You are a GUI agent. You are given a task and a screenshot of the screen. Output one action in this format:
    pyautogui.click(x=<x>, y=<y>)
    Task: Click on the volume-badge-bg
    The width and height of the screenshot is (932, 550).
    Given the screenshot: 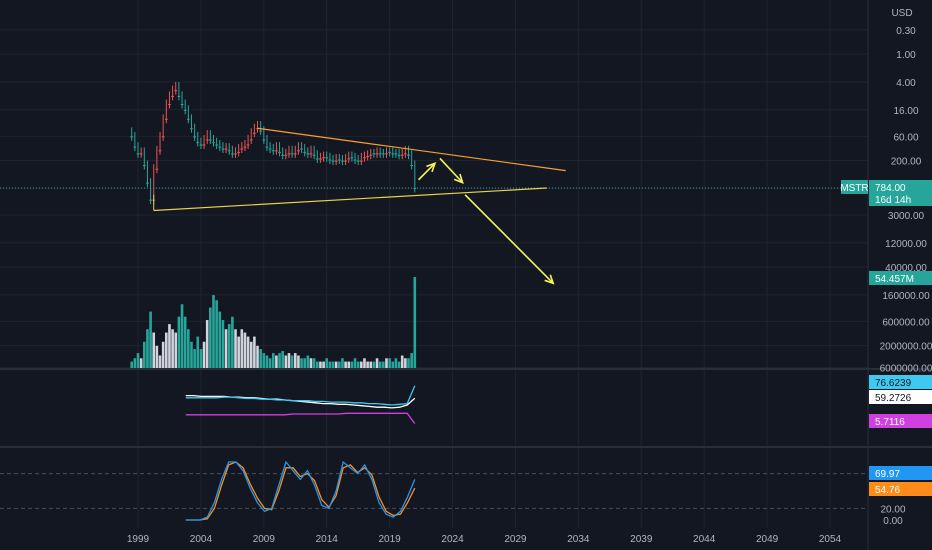 What is the action you would take?
    pyautogui.click(x=900, y=278)
    